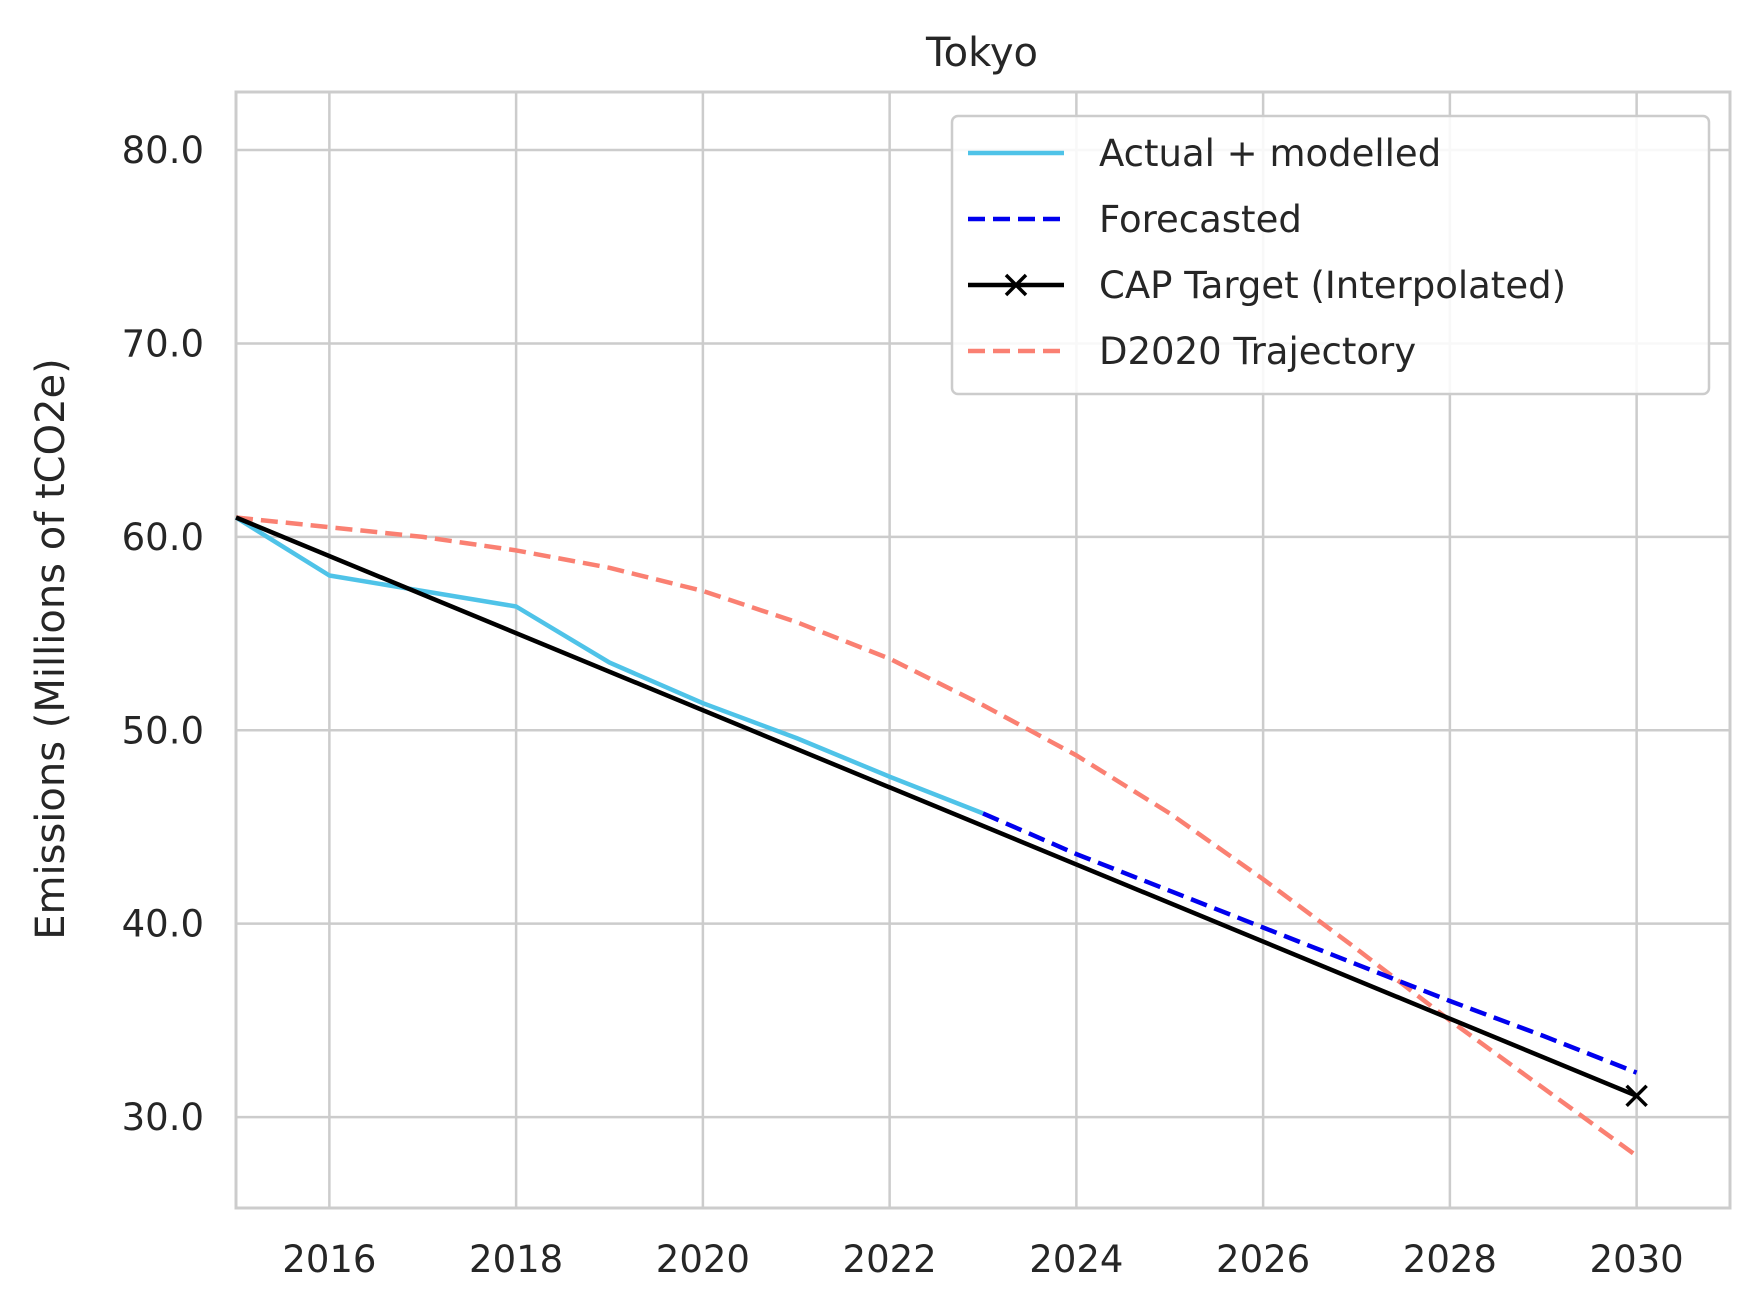  What do you see at coordinates (1332, 285) in the screenshot?
I see `legend-label-cap-target-interpolated: CAP Target (Interpolated)` at bounding box center [1332, 285].